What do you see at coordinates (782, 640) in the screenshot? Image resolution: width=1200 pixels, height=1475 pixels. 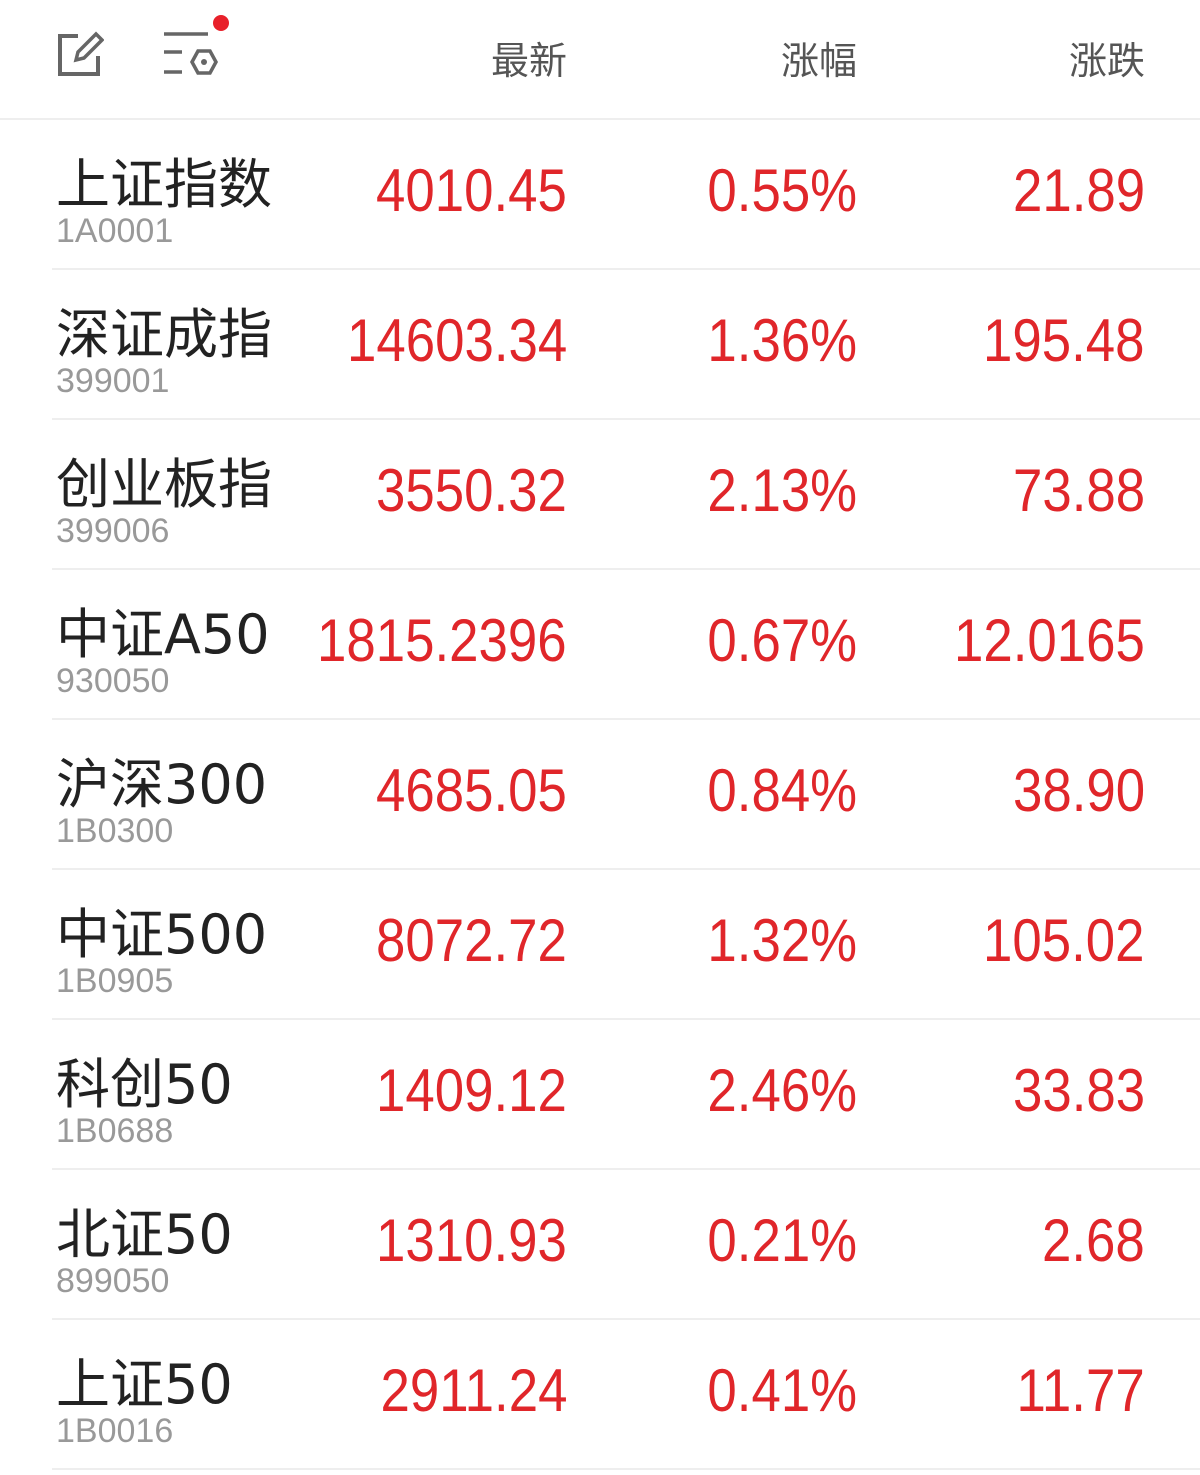 I see `change-percent: 0.67%` at bounding box center [782, 640].